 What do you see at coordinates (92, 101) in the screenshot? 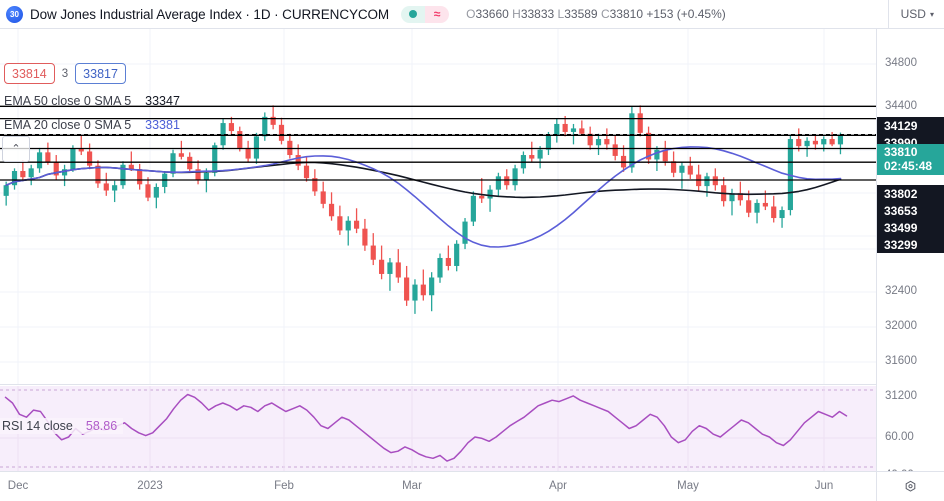
I see `legend-ema50: EMA 50 close 0 SMA 5 33347` at bounding box center [92, 101].